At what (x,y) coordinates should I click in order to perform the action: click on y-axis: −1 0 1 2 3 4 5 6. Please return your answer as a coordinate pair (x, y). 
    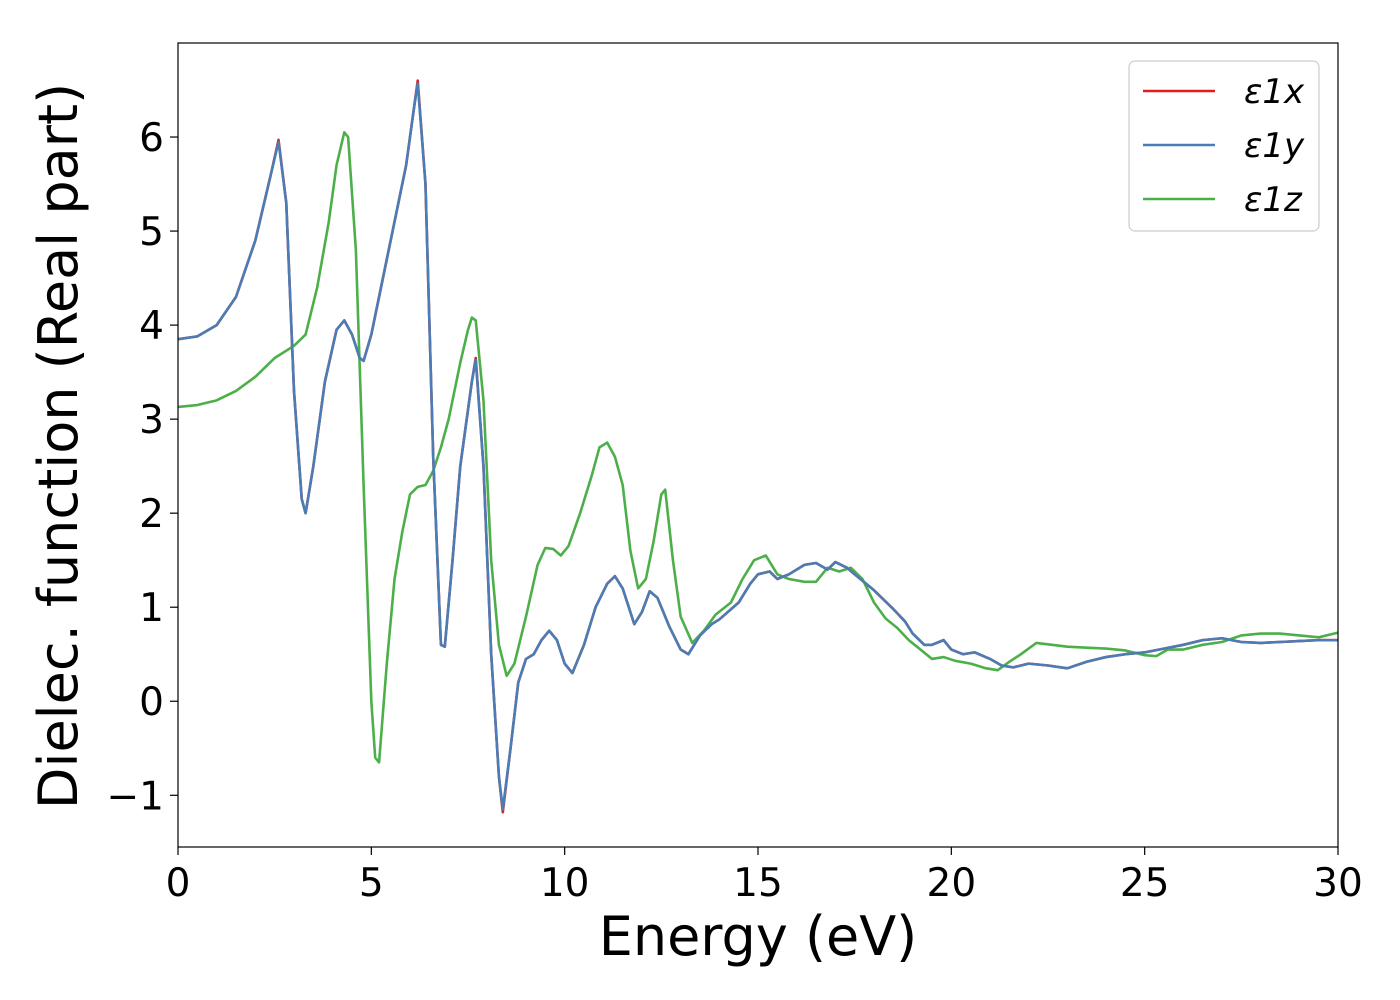
    Looking at the image, I should click on (142, 467).